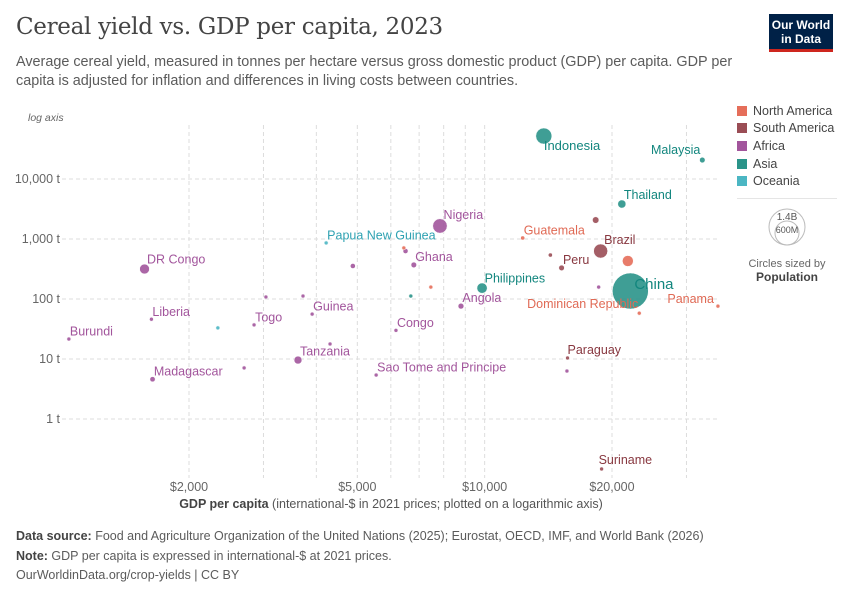 Image resolution: width=850 pixels, height=600 pixels. I want to click on legend-label: Asia, so click(765, 163).